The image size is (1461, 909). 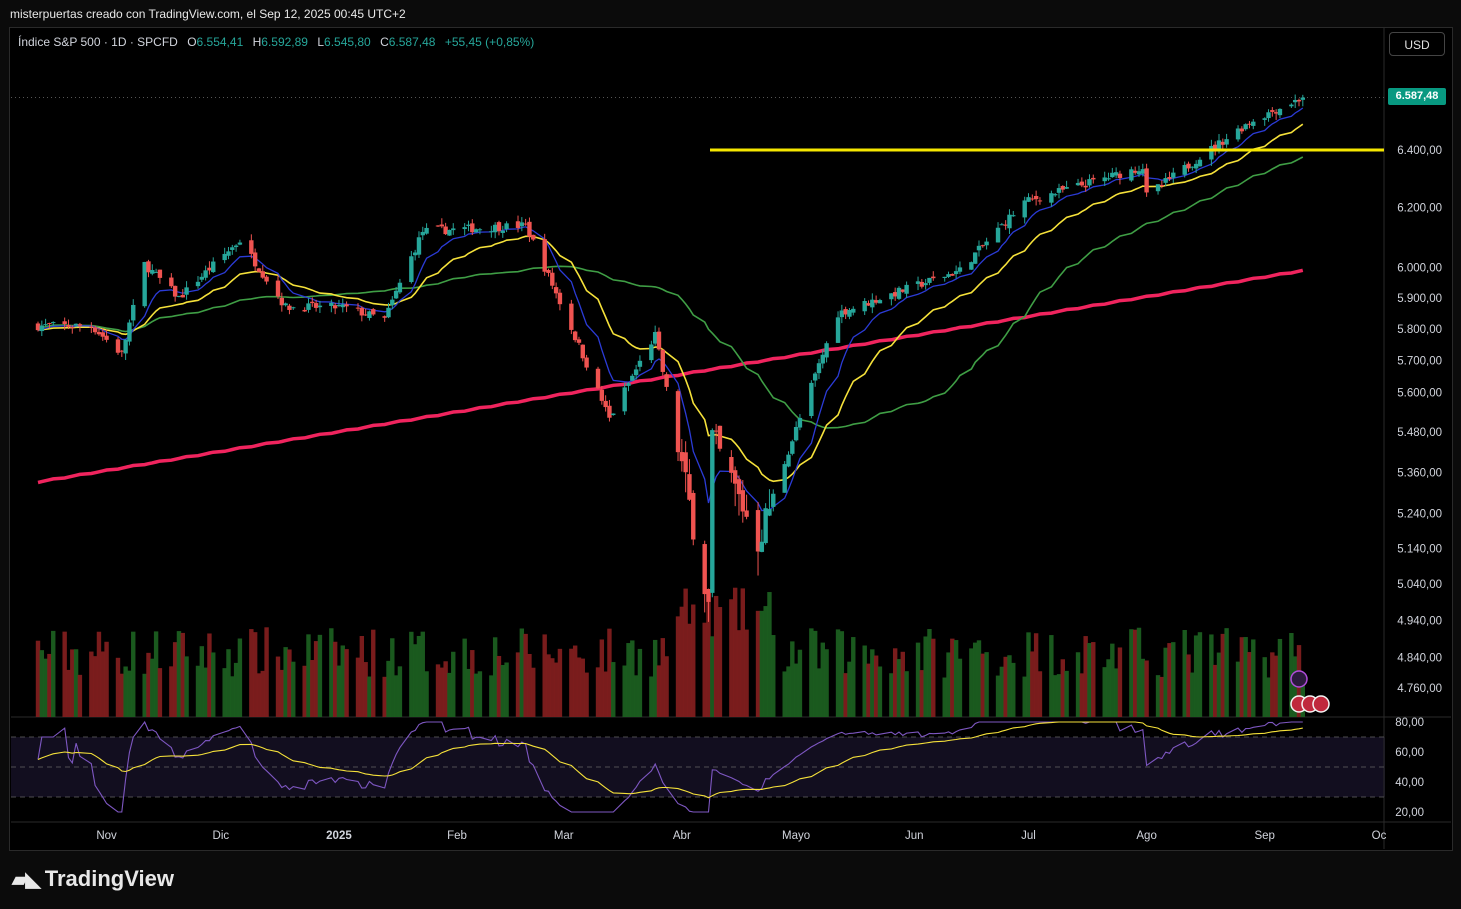 I want to click on time-axis-label: 2025, so click(x=339, y=836).